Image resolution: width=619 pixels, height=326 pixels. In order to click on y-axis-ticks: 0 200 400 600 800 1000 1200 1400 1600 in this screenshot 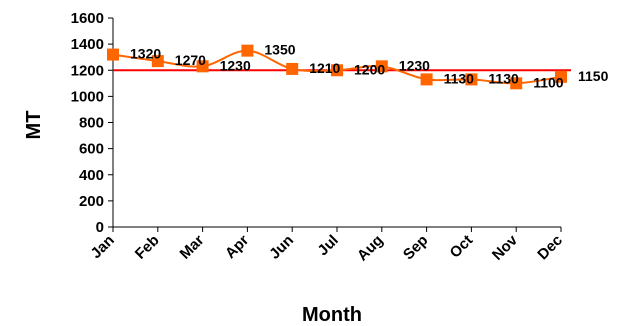, I will do `click(92, 123)`.